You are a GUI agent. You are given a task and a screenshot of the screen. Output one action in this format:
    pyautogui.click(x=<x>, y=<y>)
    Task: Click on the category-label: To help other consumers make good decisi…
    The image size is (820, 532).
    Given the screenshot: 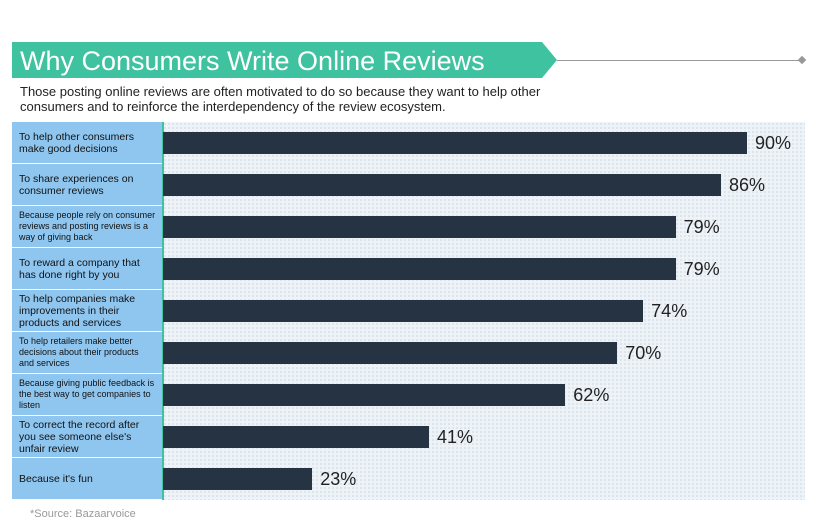 What is the action you would take?
    pyautogui.click(x=87, y=143)
    